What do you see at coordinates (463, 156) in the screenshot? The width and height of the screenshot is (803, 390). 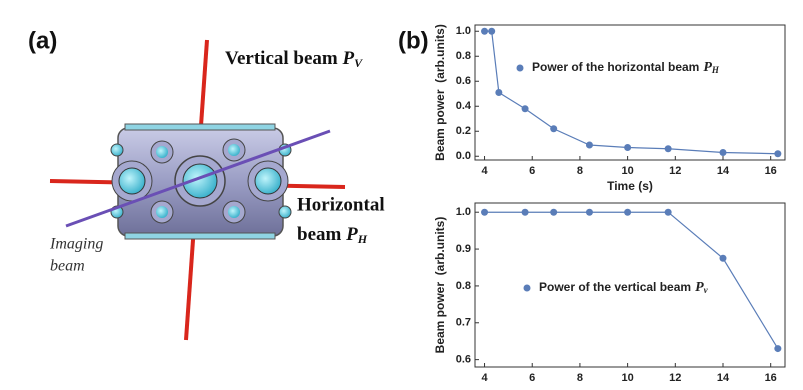 I see `y-tick-label: 0.0` at bounding box center [463, 156].